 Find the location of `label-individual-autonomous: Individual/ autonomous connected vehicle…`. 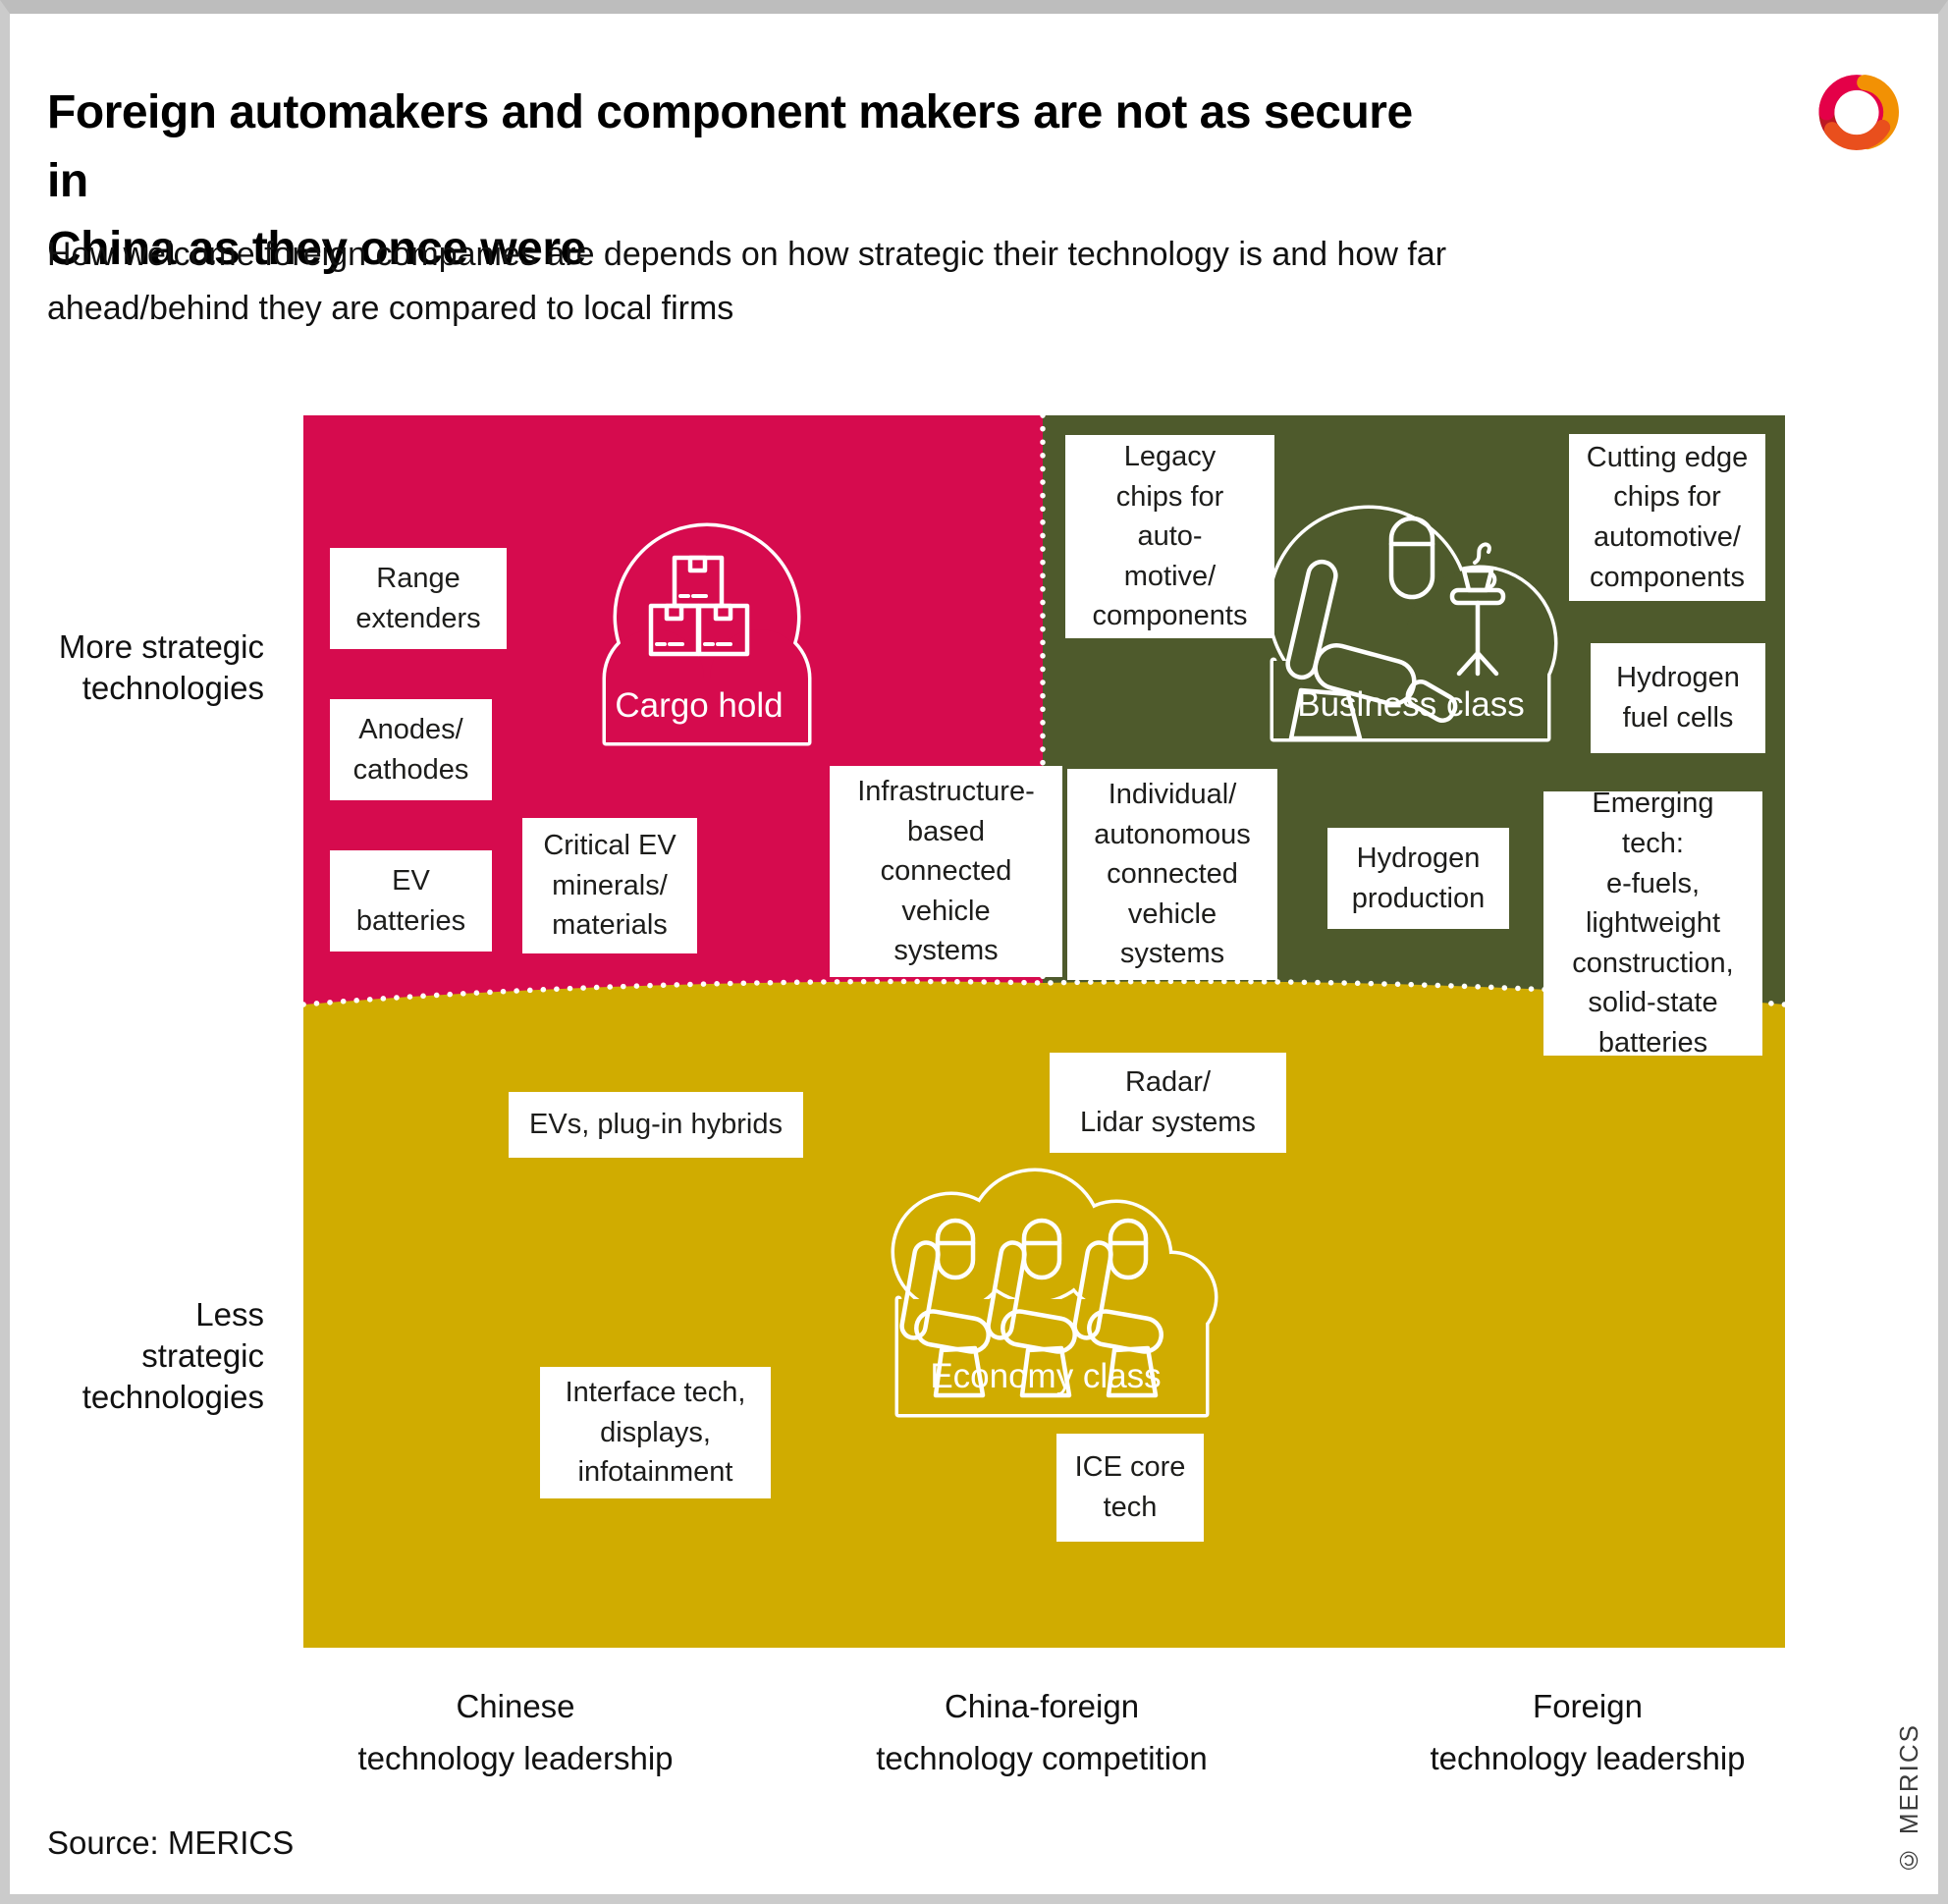

label-individual-autonomous: Individual/ autonomous connected vehicle… is located at coordinates (1172, 874).